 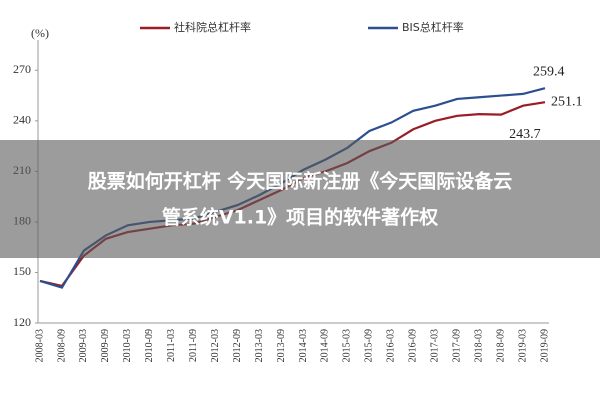 What do you see at coordinates (149, 345) in the screenshot?
I see `x-tick-label: 2010-09` at bounding box center [149, 345].